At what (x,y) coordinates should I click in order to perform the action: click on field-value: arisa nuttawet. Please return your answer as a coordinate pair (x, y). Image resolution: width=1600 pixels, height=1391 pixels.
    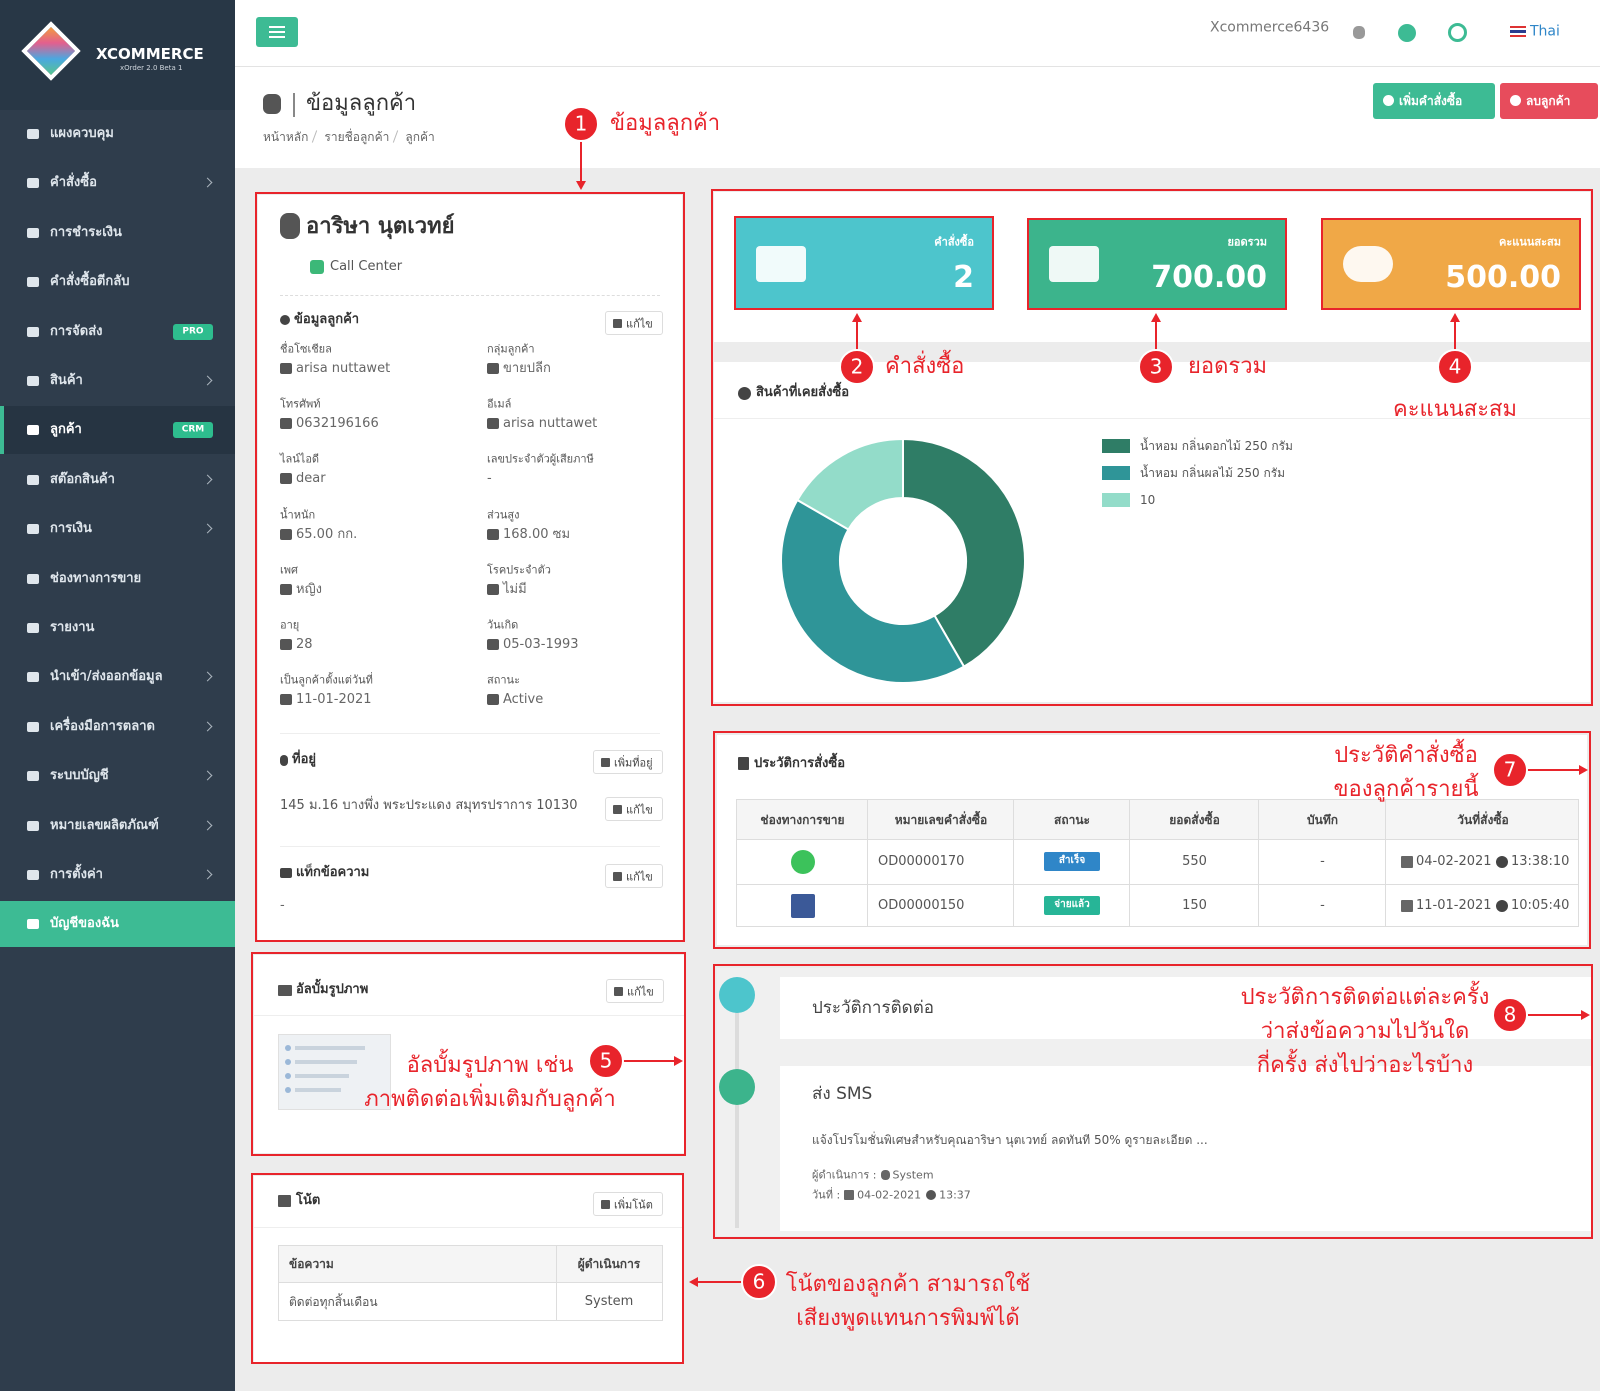
    Looking at the image, I should click on (343, 369).